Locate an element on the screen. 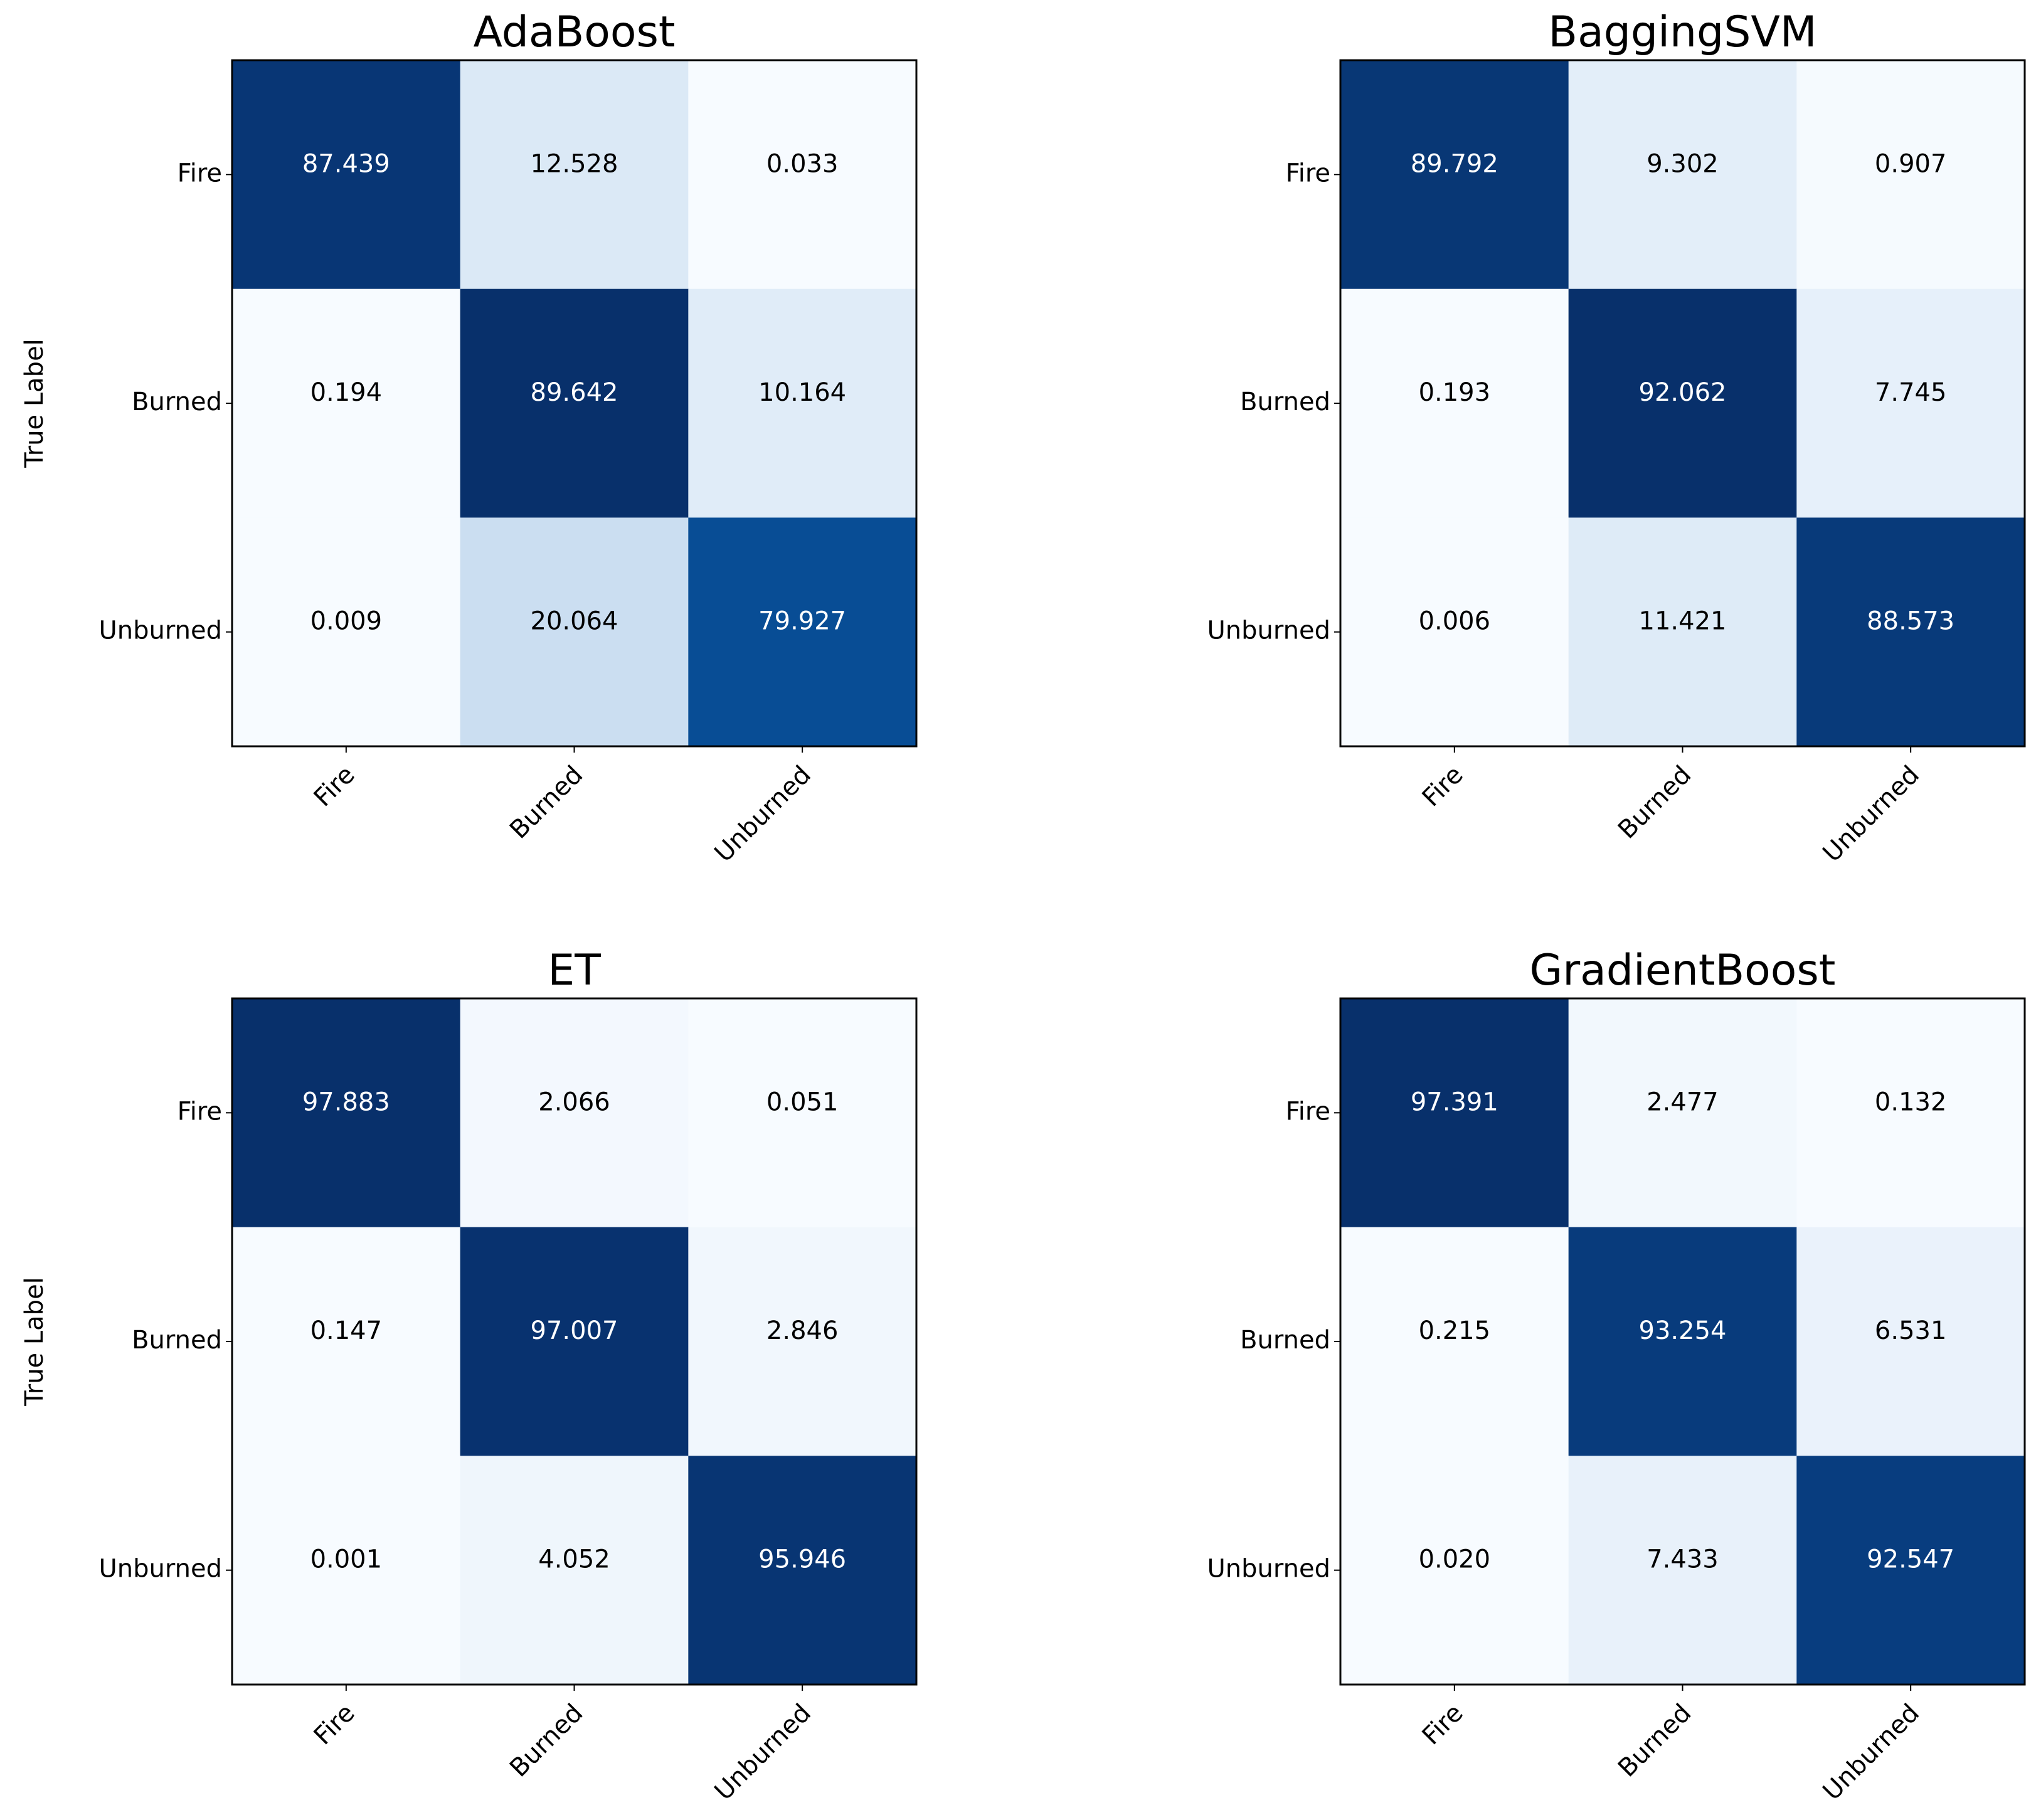  cell-value-label: 0.001 is located at coordinates (346, 1560).